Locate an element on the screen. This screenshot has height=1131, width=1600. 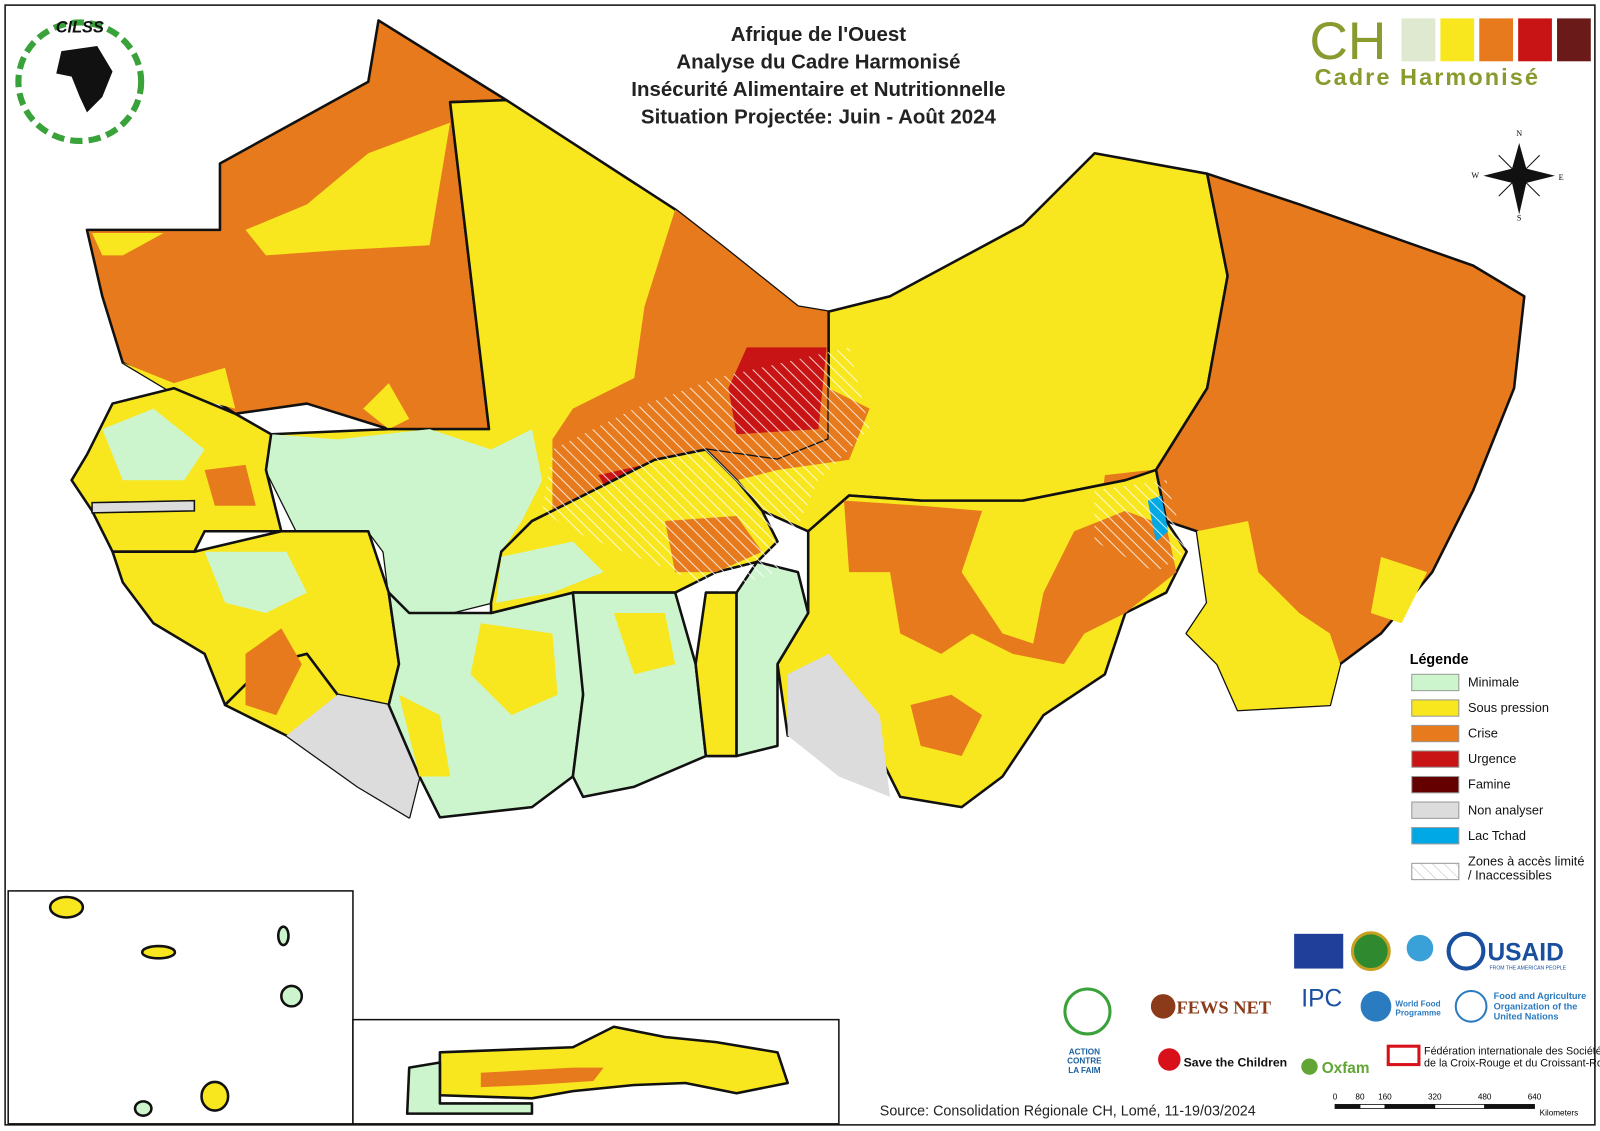
legend-label: Zones à accès limité / Inaccessibles is located at coordinates (1526, 867).